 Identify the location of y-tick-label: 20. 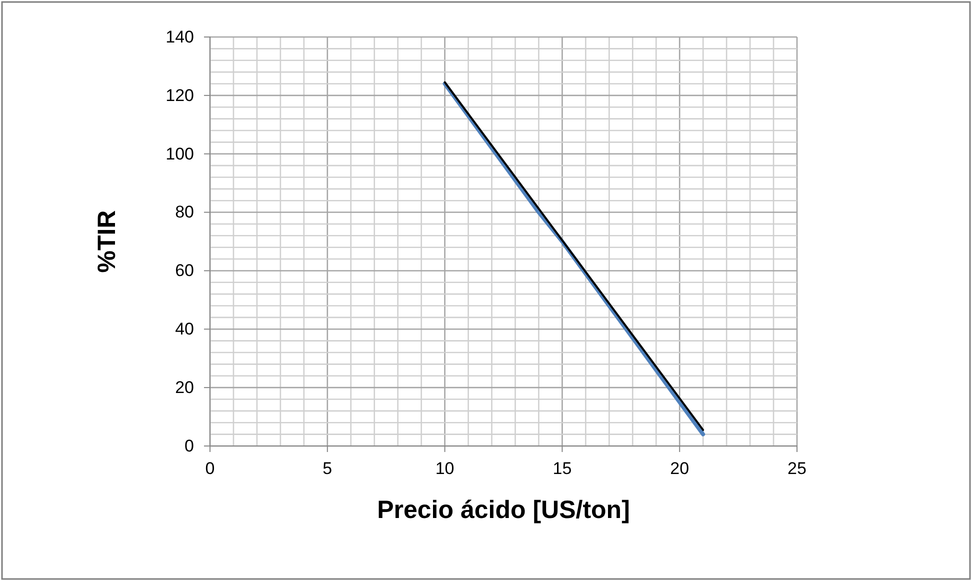
(184, 388).